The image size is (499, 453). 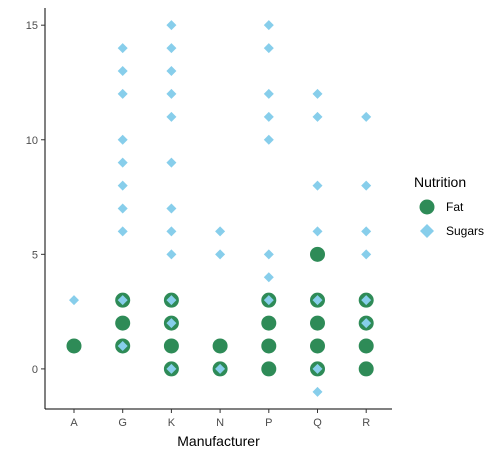 I want to click on y-tick-label: 0, so click(x=35, y=370).